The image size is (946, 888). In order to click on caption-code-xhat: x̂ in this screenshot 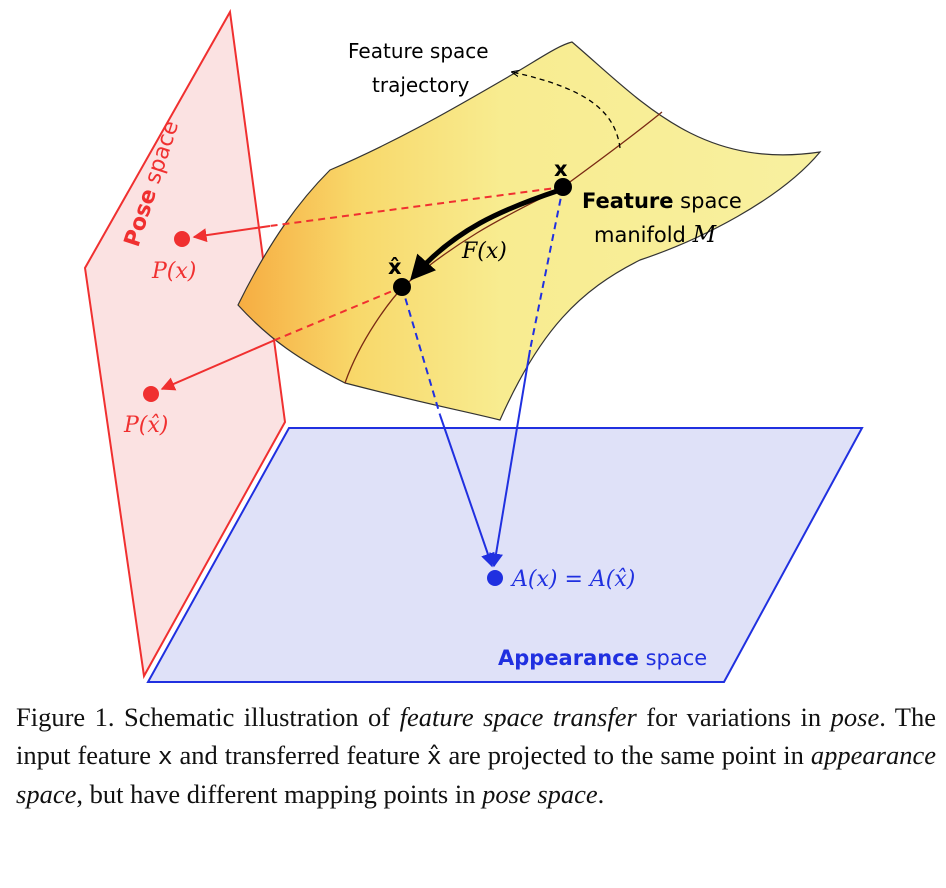, I will do `click(434, 756)`.